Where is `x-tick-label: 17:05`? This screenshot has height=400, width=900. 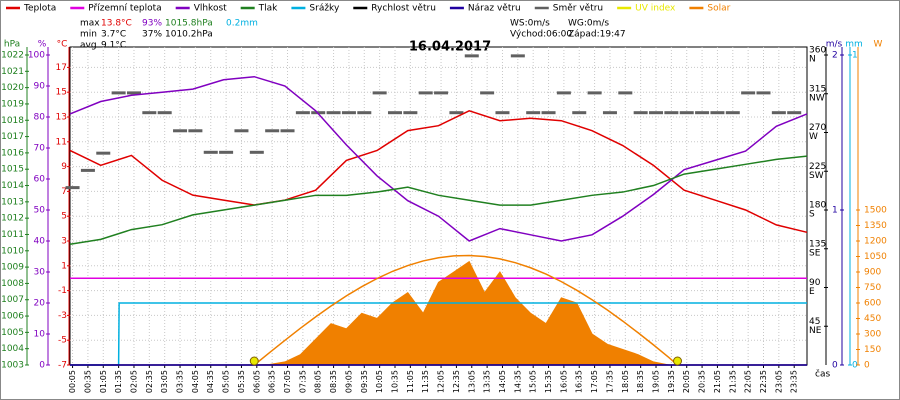 x-tick-label: 17:05 is located at coordinates (594, 381).